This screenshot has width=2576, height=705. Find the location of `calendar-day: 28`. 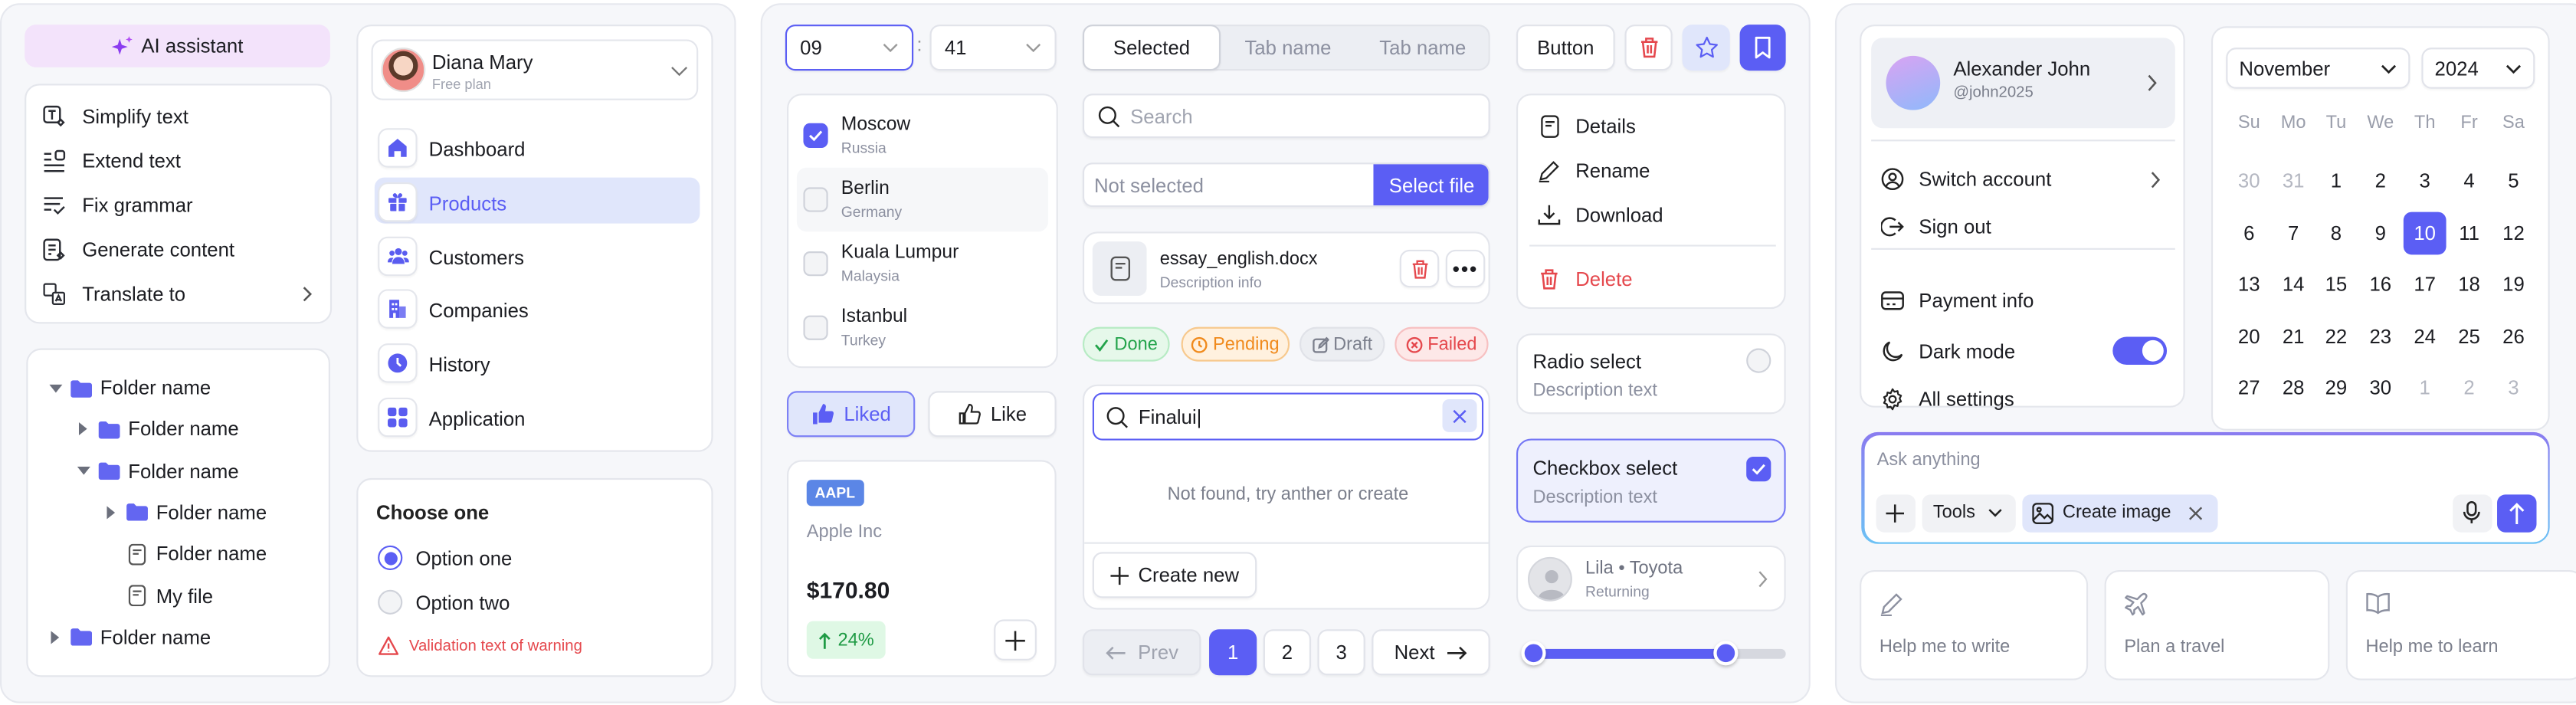

calendar-day: 28 is located at coordinates (2293, 387).